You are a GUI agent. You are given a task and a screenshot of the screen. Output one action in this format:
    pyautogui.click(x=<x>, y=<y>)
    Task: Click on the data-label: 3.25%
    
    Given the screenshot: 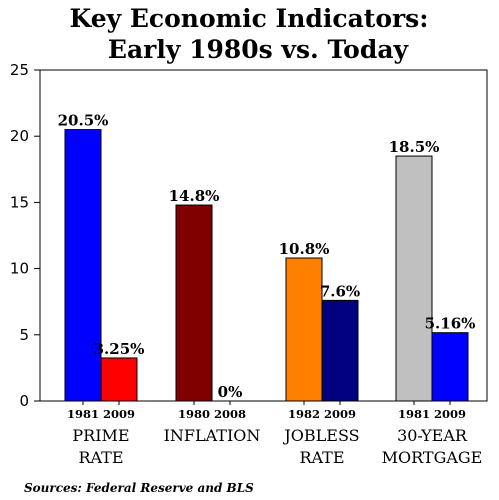 What is the action you would take?
    pyautogui.click(x=119, y=349)
    